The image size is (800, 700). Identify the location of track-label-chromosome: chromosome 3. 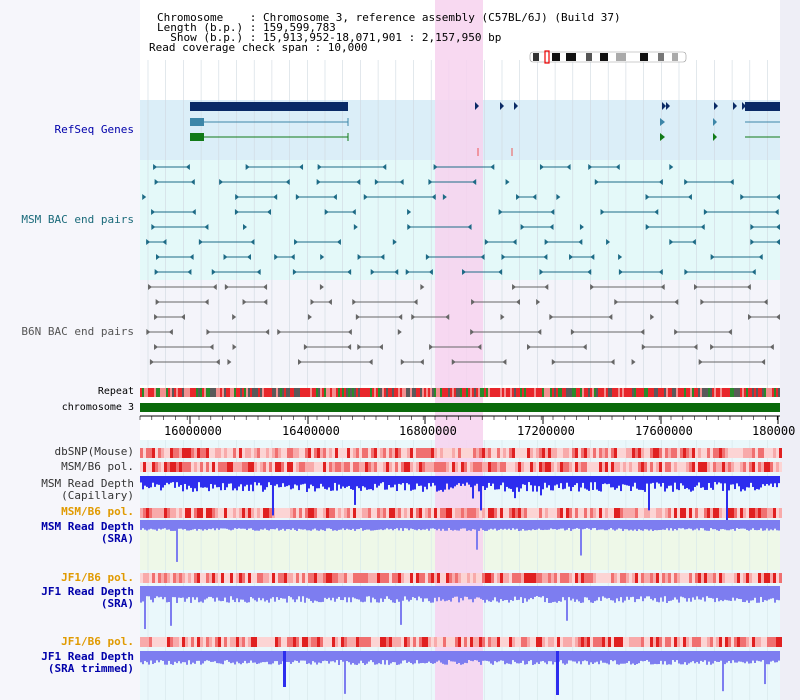
(97, 407).